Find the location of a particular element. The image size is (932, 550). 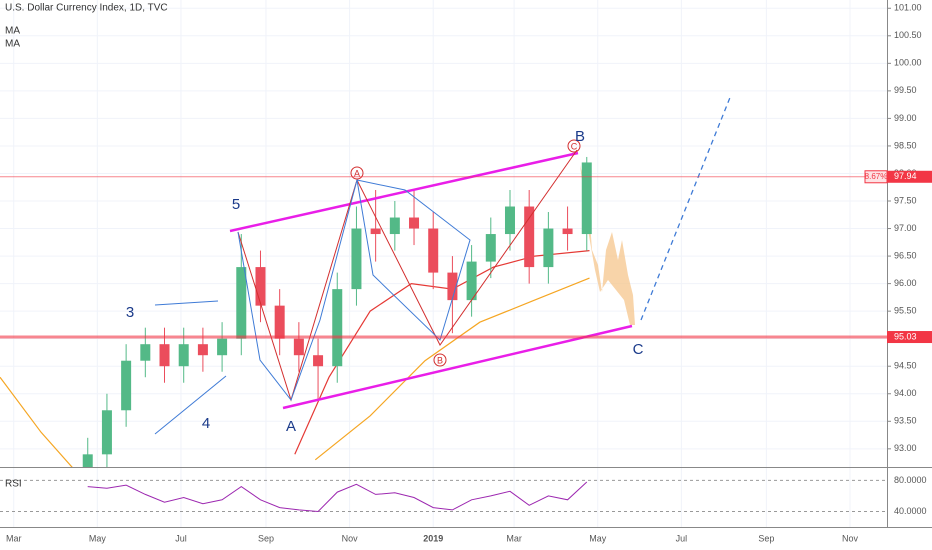

rsi-pane is located at coordinates (337, 497).